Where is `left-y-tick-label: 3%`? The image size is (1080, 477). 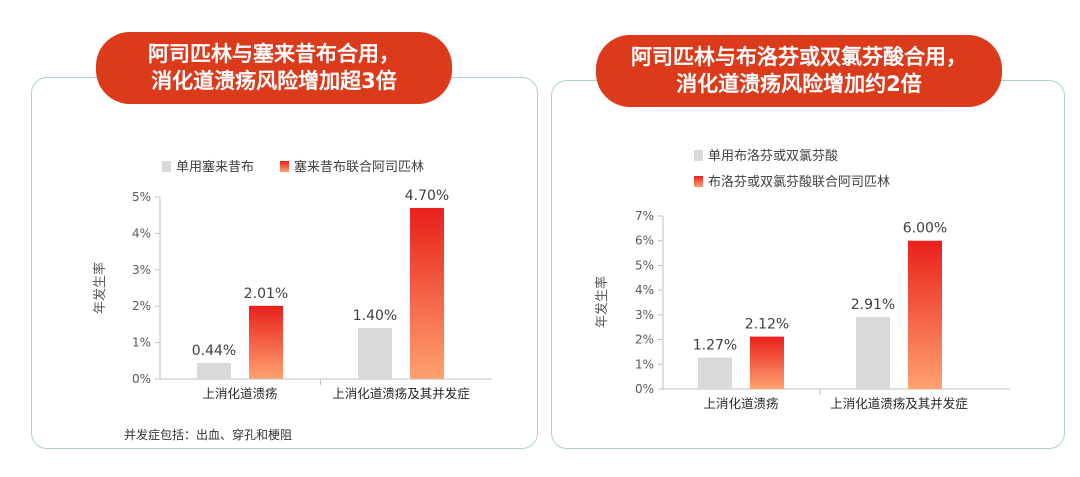 left-y-tick-label: 3% is located at coordinates (141, 270).